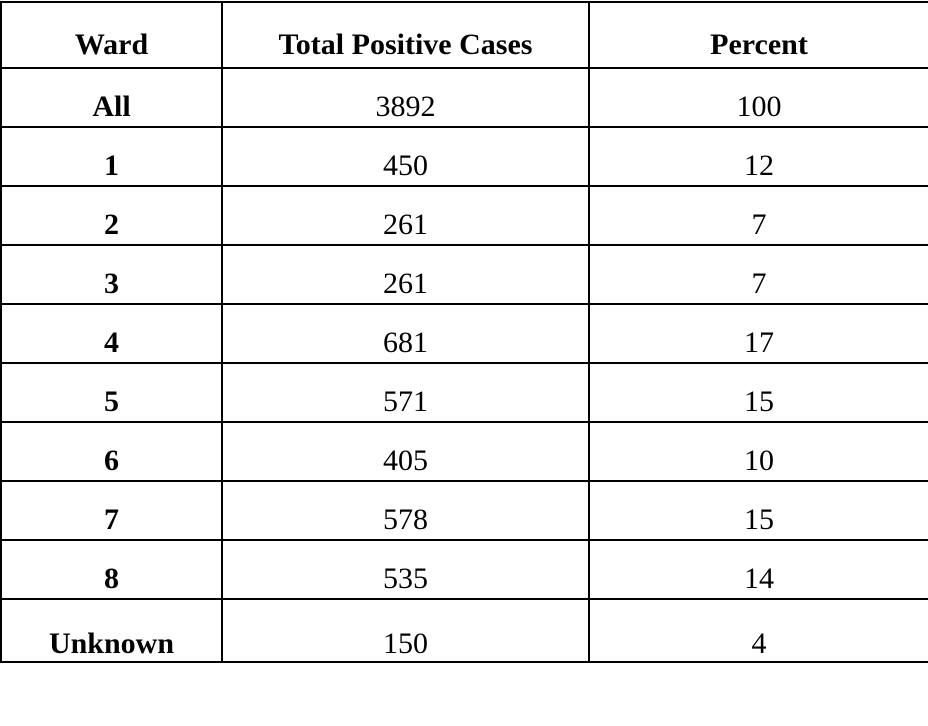 The height and width of the screenshot is (726, 928). I want to click on percent-cell: 100, so click(758, 97).